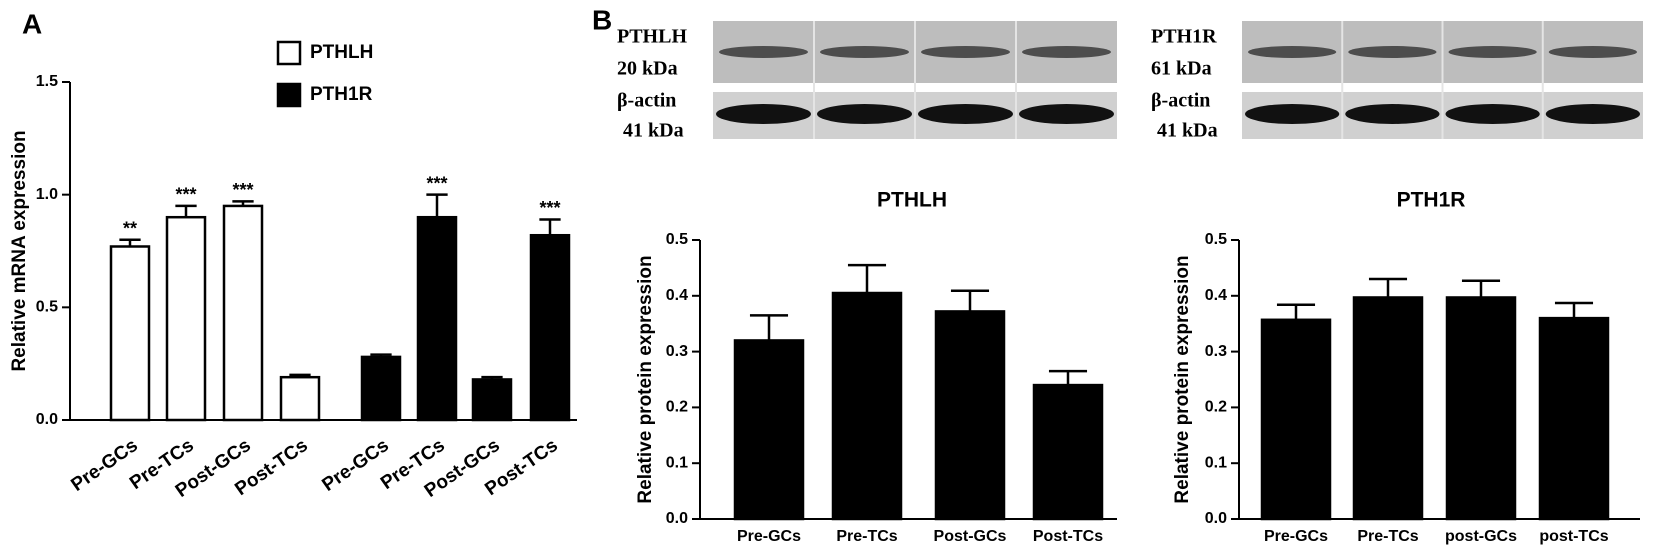  What do you see at coordinates (652, 37) in the screenshot?
I see `blot-label: PTHLH` at bounding box center [652, 37].